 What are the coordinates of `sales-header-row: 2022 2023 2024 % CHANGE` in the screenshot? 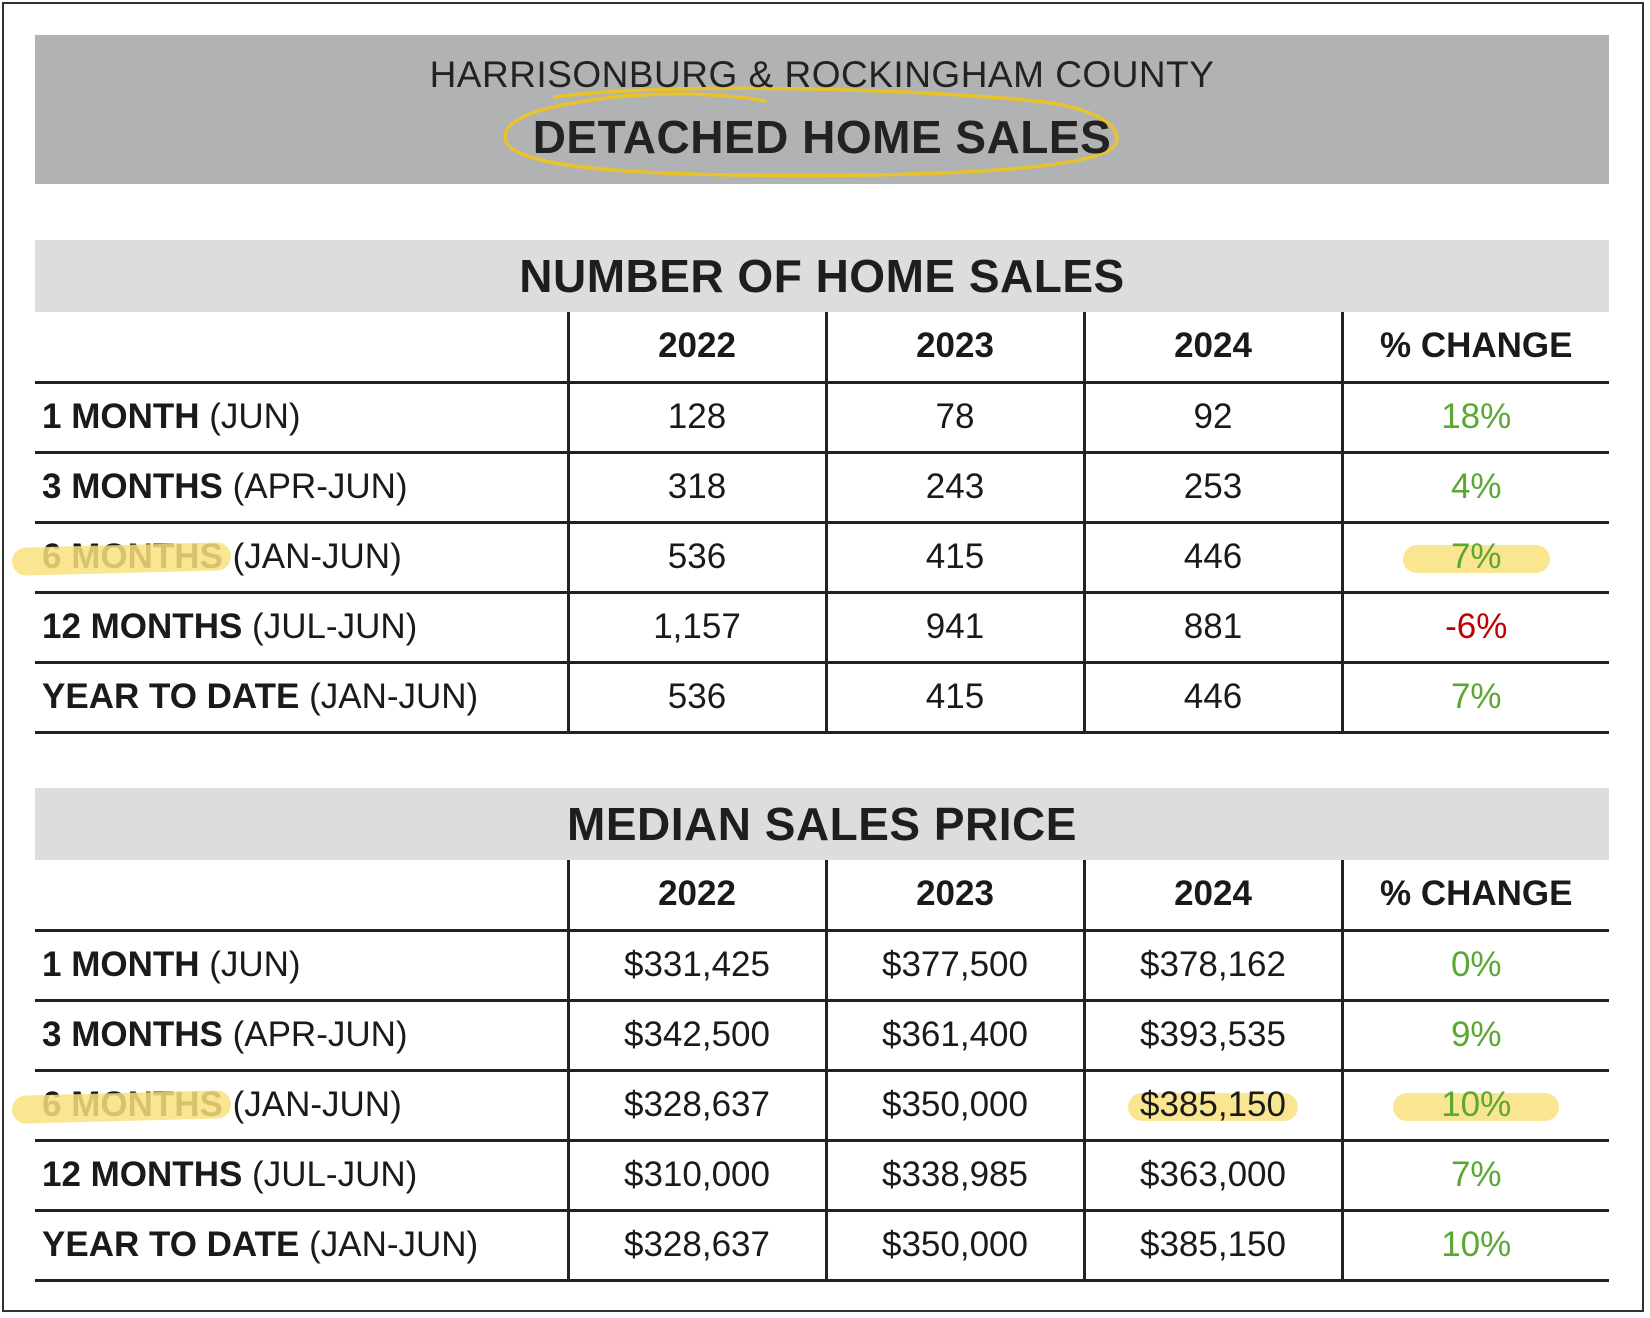 It's located at (822, 348).